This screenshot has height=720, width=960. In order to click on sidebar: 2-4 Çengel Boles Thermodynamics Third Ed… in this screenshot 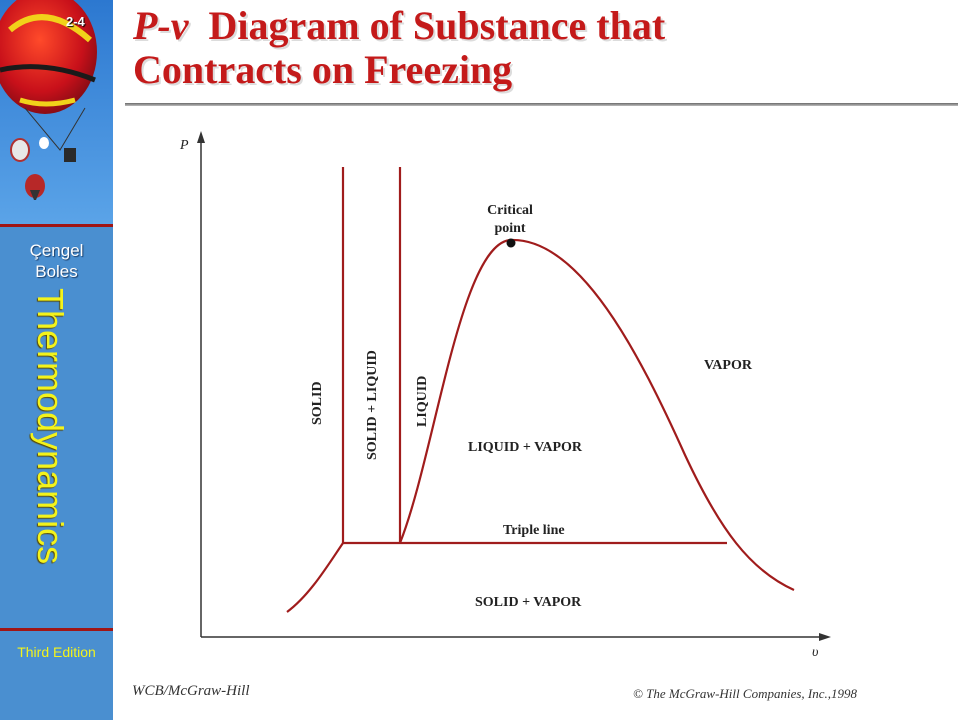, I will do `click(56, 360)`.